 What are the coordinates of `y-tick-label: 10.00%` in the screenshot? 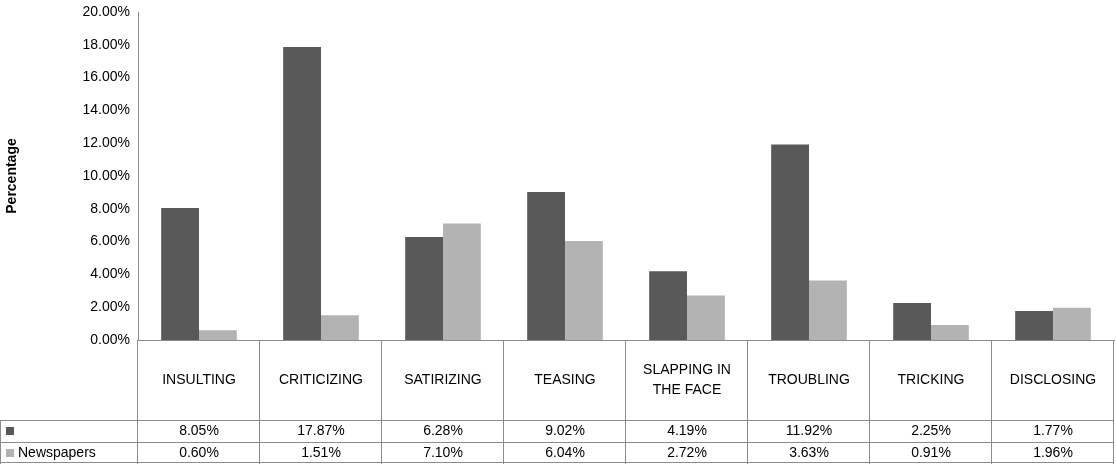 It's located at (106, 174).